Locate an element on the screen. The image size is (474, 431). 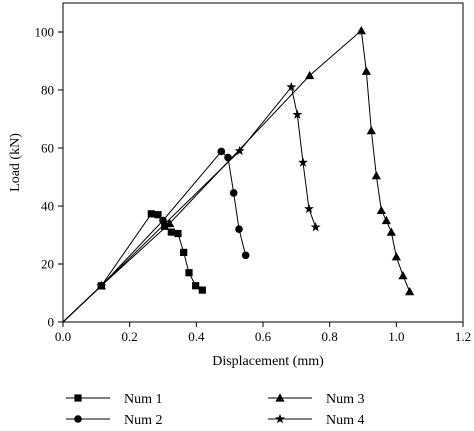
y-tick-label: 0 is located at coordinates (51, 322).